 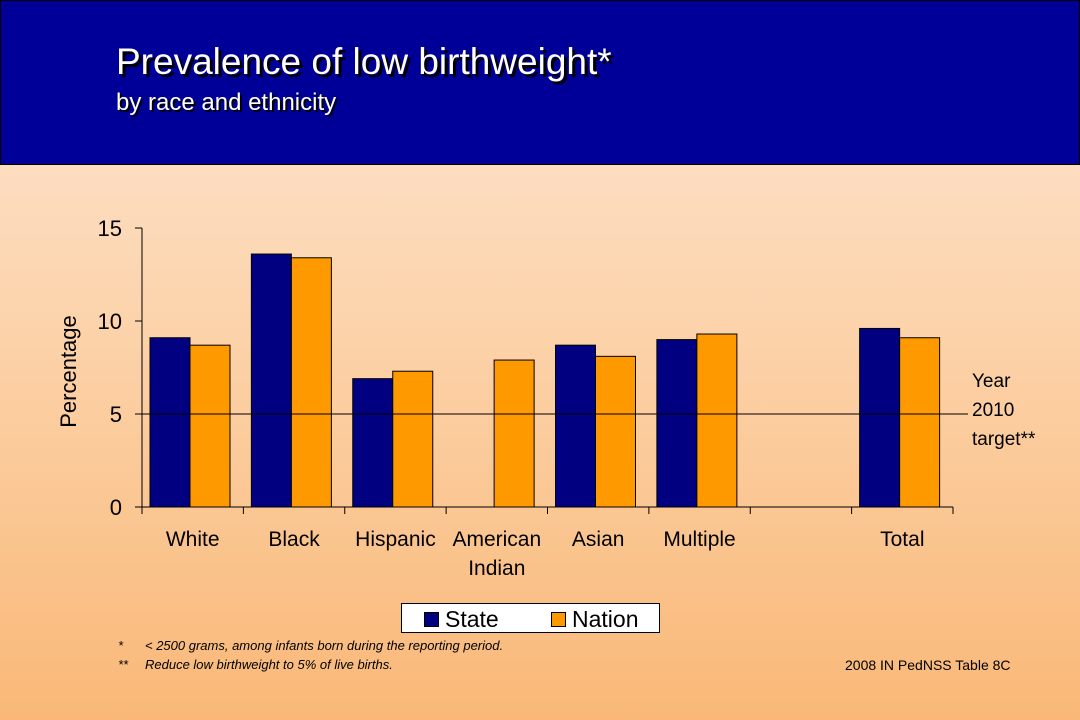 What do you see at coordinates (110, 228) in the screenshot?
I see `y-tick-label: 15` at bounding box center [110, 228].